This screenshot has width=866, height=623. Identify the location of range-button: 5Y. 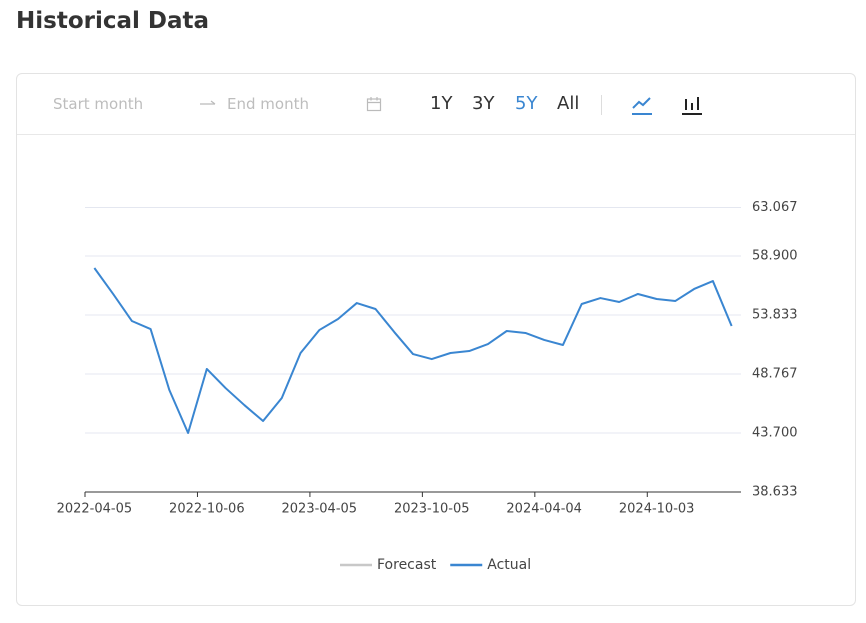
(526, 103).